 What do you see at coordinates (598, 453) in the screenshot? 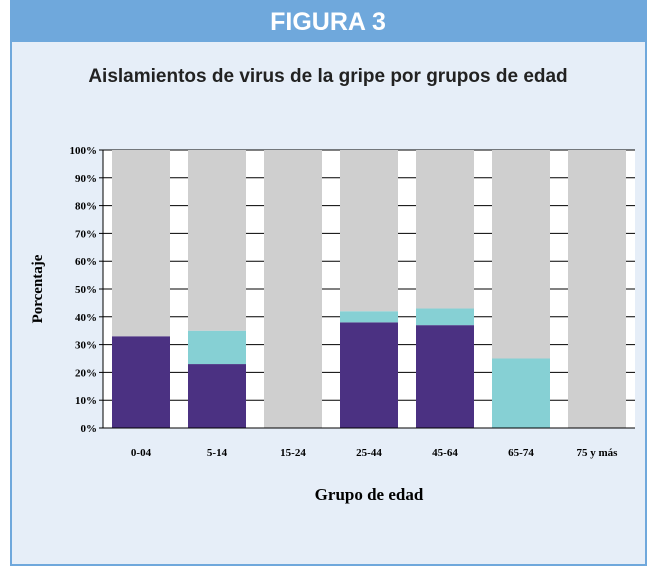
I see `x-tick-label: 75 y más` at bounding box center [598, 453].